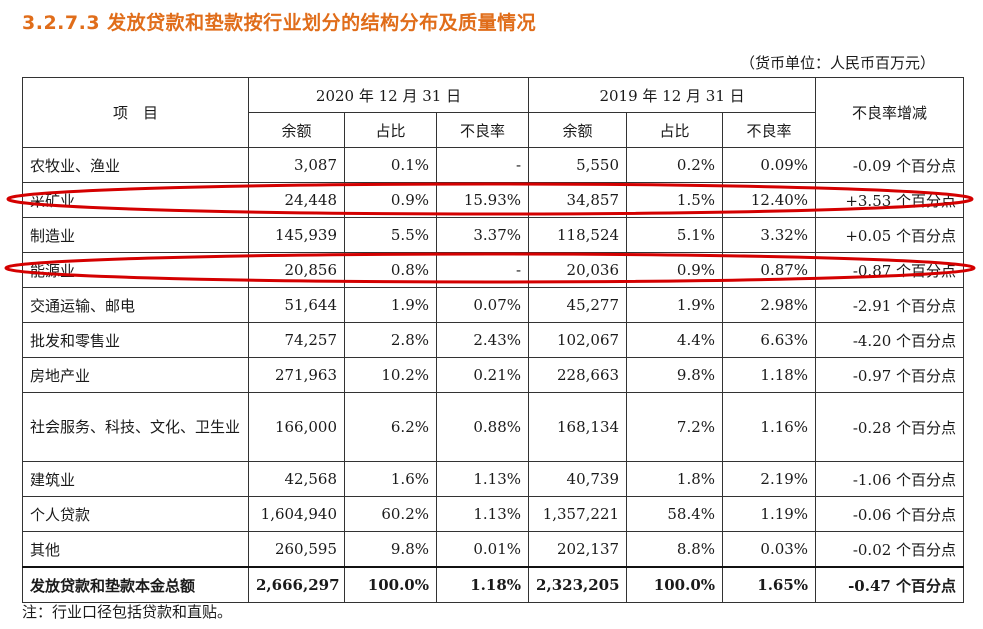 The width and height of the screenshot is (983, 629). I want to click on balance-2019: 20,036, so click(578, 270).